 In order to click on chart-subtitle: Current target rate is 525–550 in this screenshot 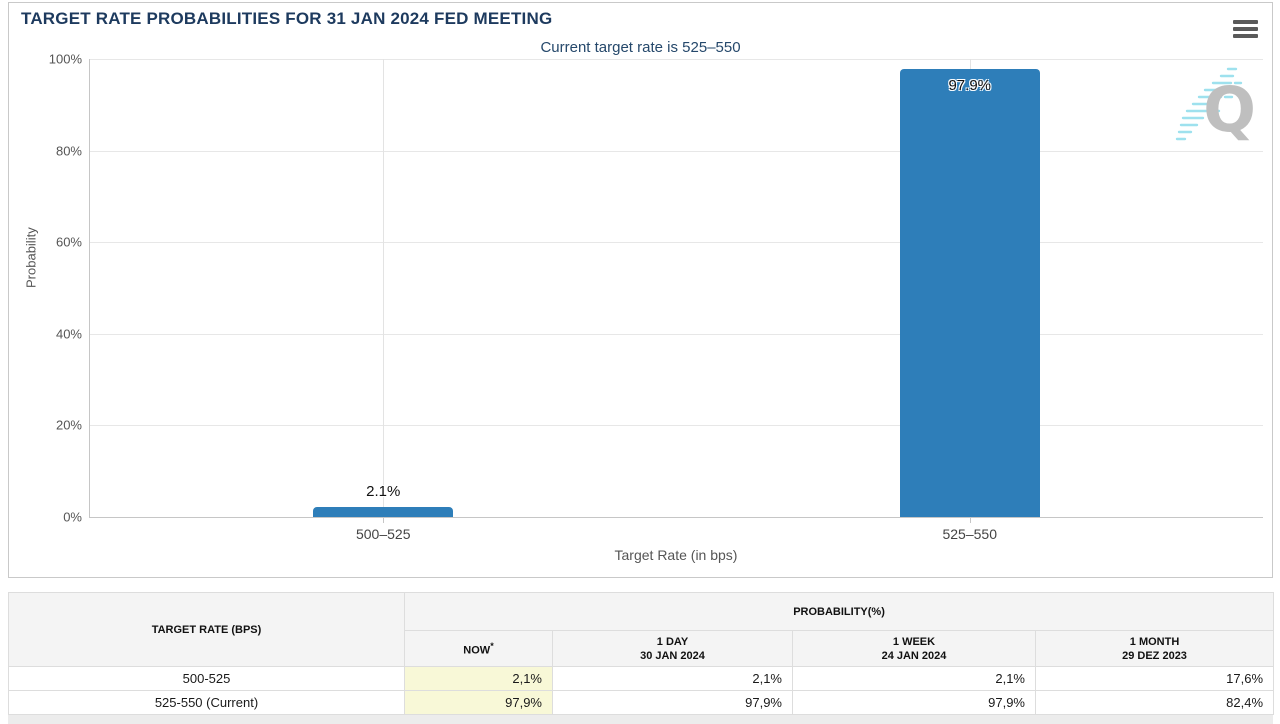, I will do `click(640, 47)`.